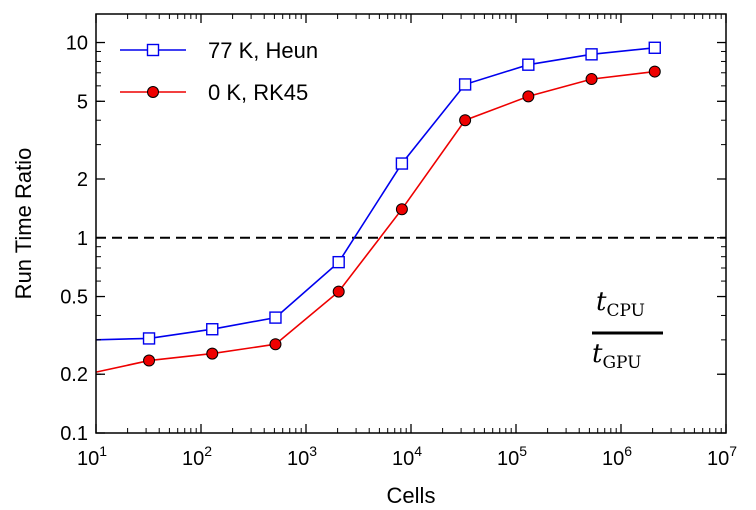 This screenshot has width=756, height=510. I want to click on x-tick-exponent: 4, so click(418, 451).